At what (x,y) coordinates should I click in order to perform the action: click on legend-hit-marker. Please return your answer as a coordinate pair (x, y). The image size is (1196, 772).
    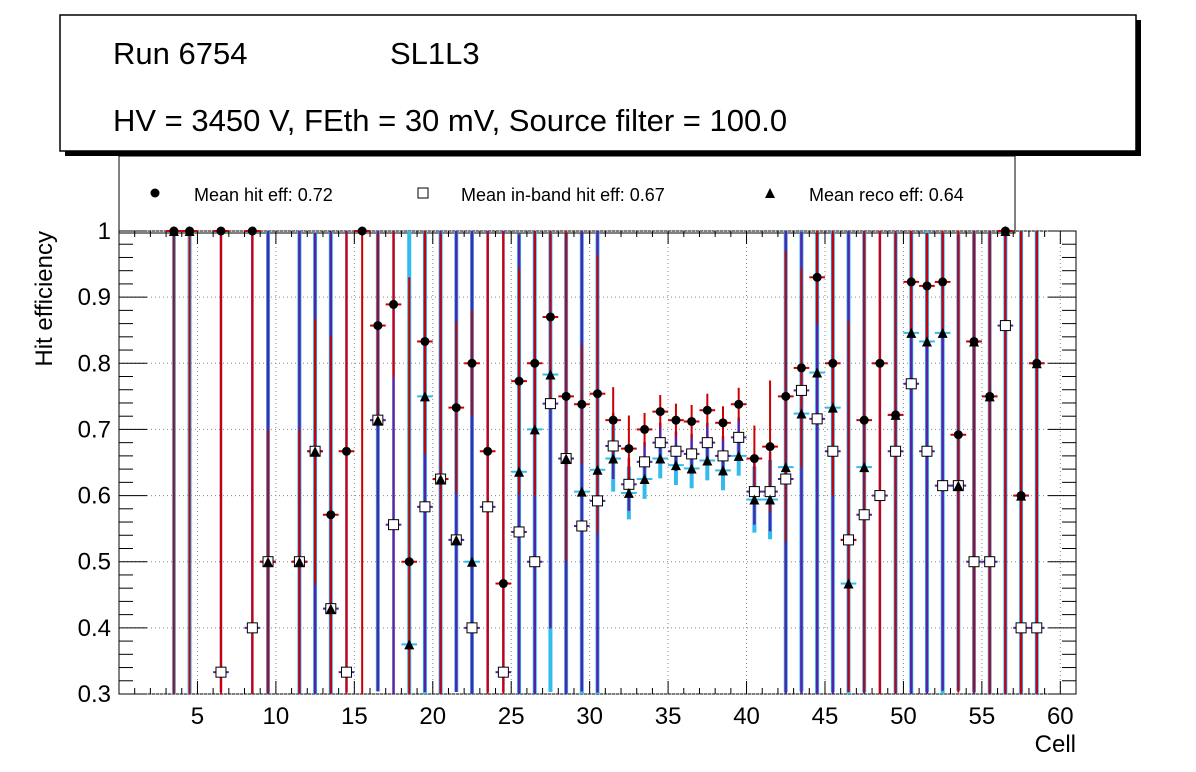
    Looking at the image, I should click on (155, 193).